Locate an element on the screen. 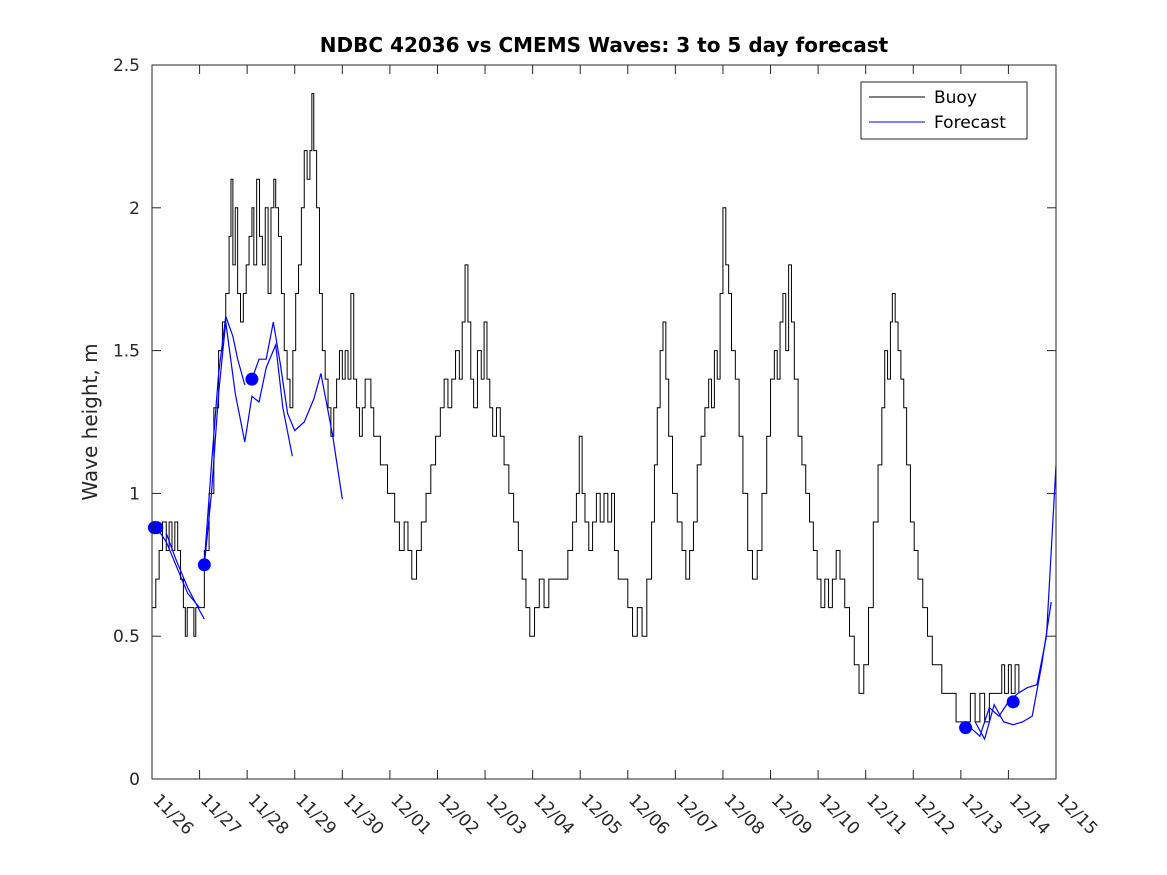 The width and height of the screenshot is (1167, 875). y-tick-label: 0 is located at coordinates (134, 780).